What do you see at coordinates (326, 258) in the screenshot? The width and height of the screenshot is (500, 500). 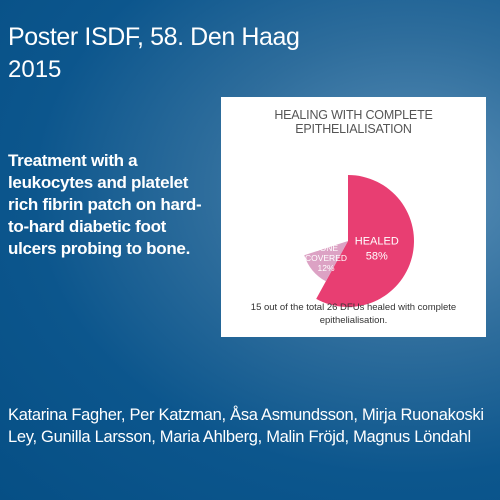 I see `pie-label-bone-covered-line2: COVERED` at bounding box center [326, 258].